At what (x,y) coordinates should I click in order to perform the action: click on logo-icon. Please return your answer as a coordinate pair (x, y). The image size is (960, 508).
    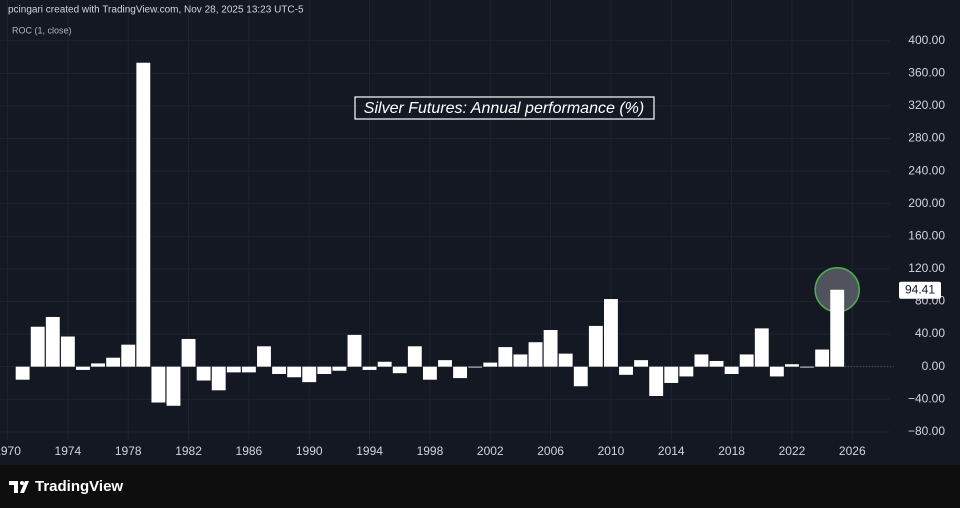
    Looking at the image, I should click on (19, 487).